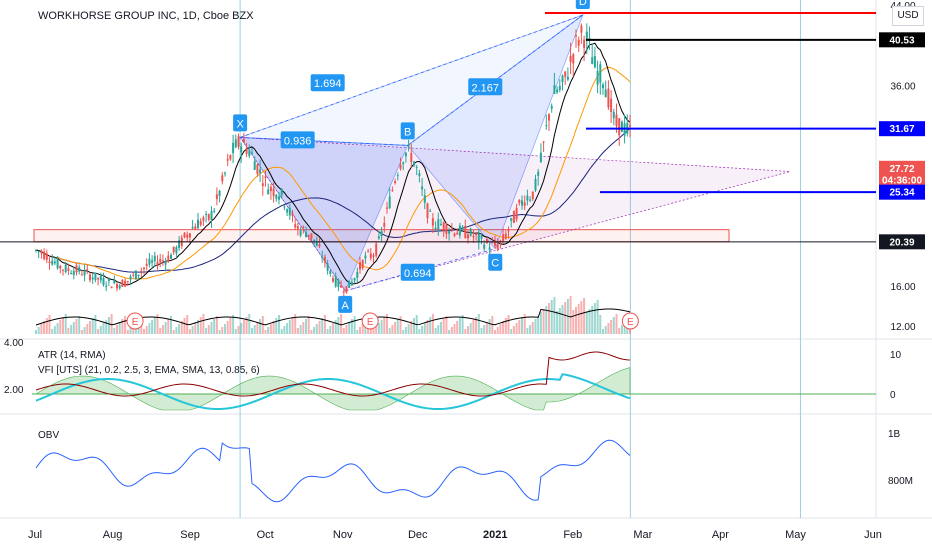 The width and height of the screenshot is (932, 550). Describe the element at coordinates (345, 304) in the screenshot. I see `pattern-point-box` at that location.